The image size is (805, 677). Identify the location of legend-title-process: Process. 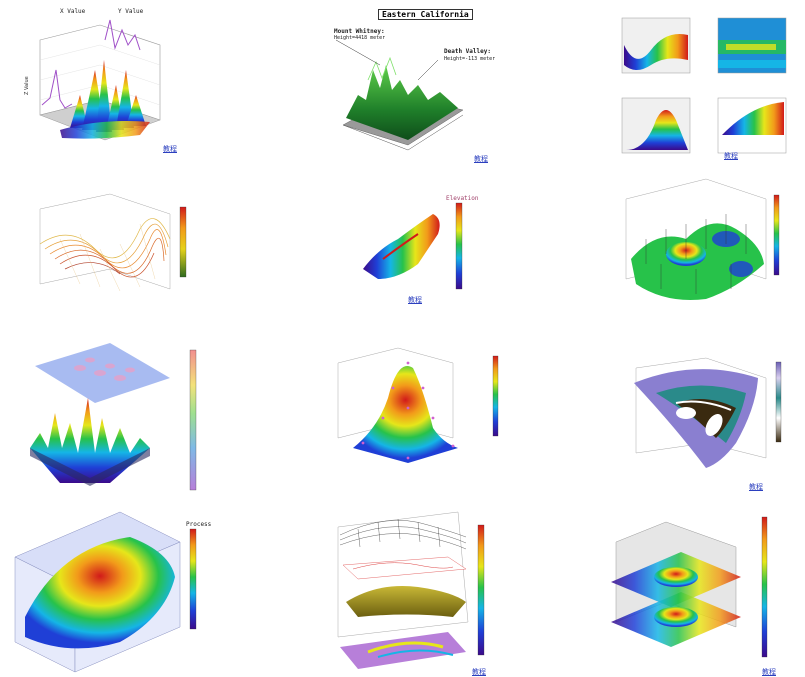
(199, 524).